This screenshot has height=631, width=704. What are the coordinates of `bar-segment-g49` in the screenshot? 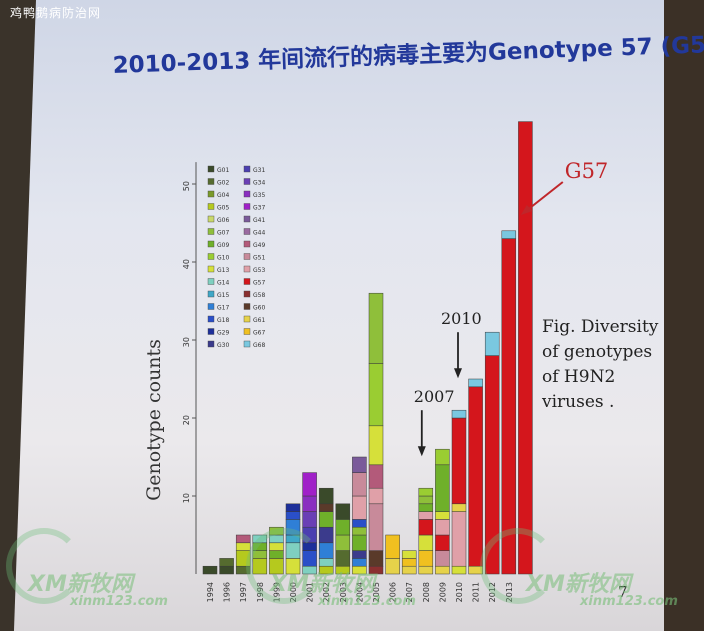 It's located at (376, 476).